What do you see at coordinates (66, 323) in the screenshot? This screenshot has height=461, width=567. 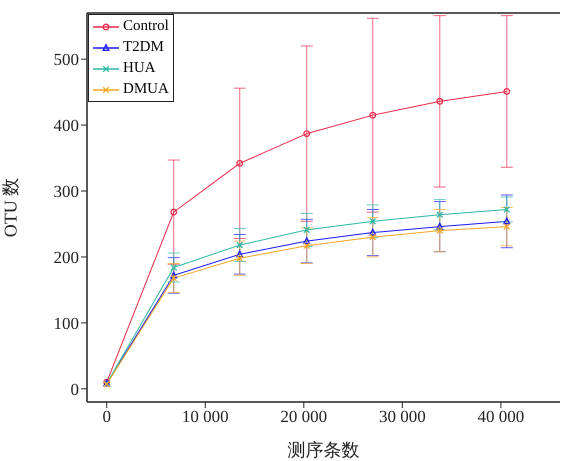 I see `y-tick-label: 100` at bounding box center [66, 323].